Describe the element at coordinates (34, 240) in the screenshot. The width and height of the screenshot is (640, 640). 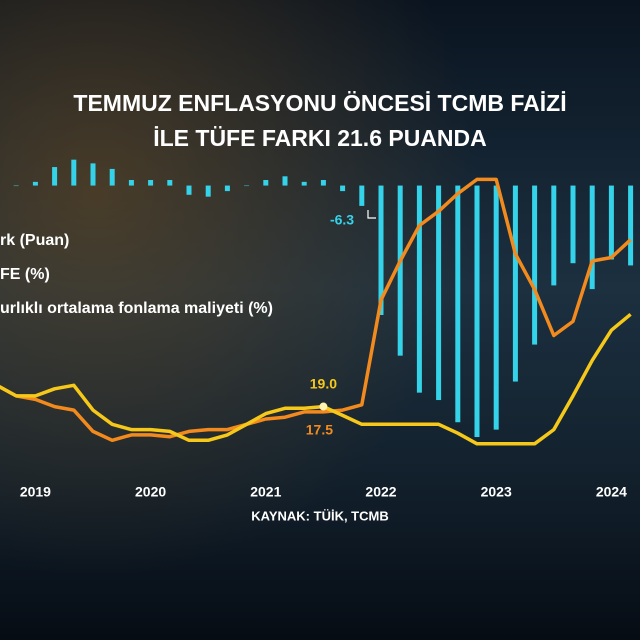
I see `legend-label: rk (Puan)` at that location.